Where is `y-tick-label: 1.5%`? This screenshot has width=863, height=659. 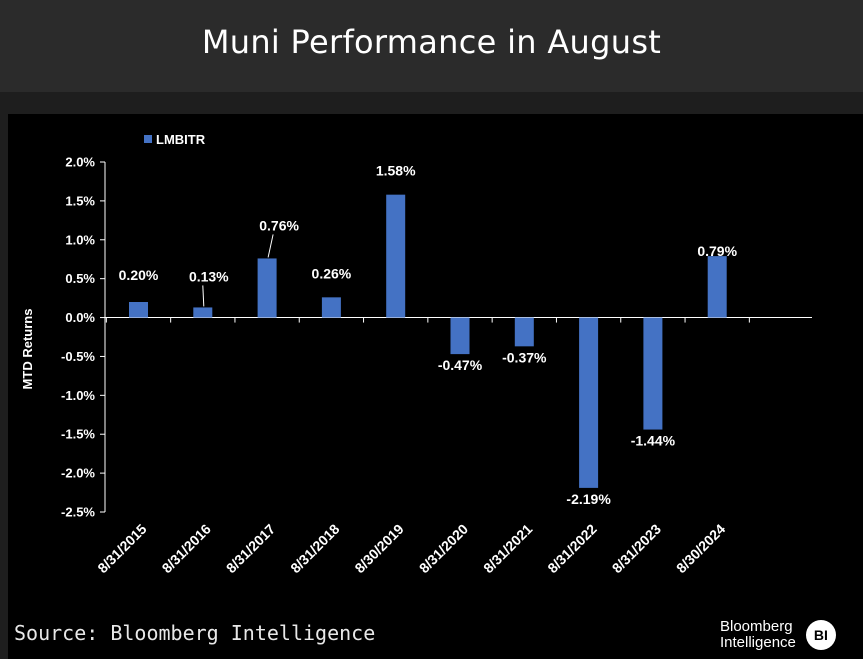 y-tick-label: 1.5% is located at coordinates (80, 200).